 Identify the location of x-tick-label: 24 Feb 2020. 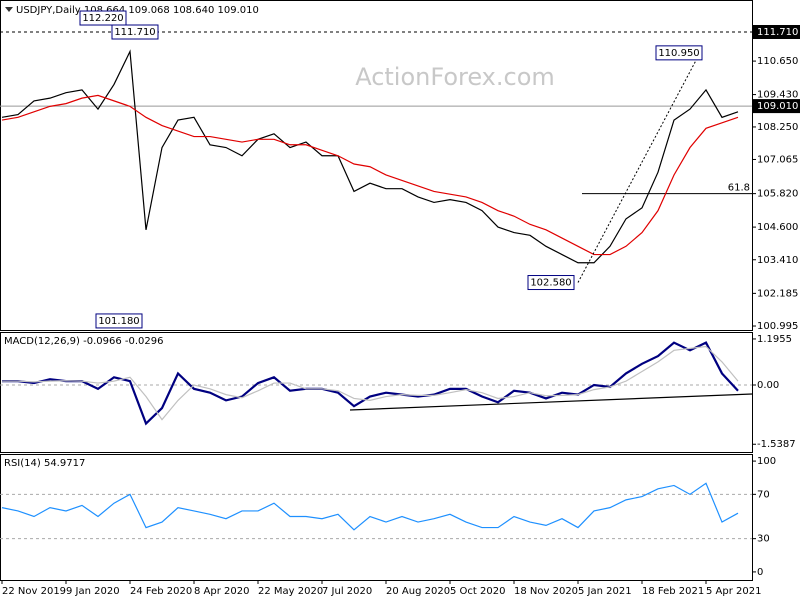
(161, 591).